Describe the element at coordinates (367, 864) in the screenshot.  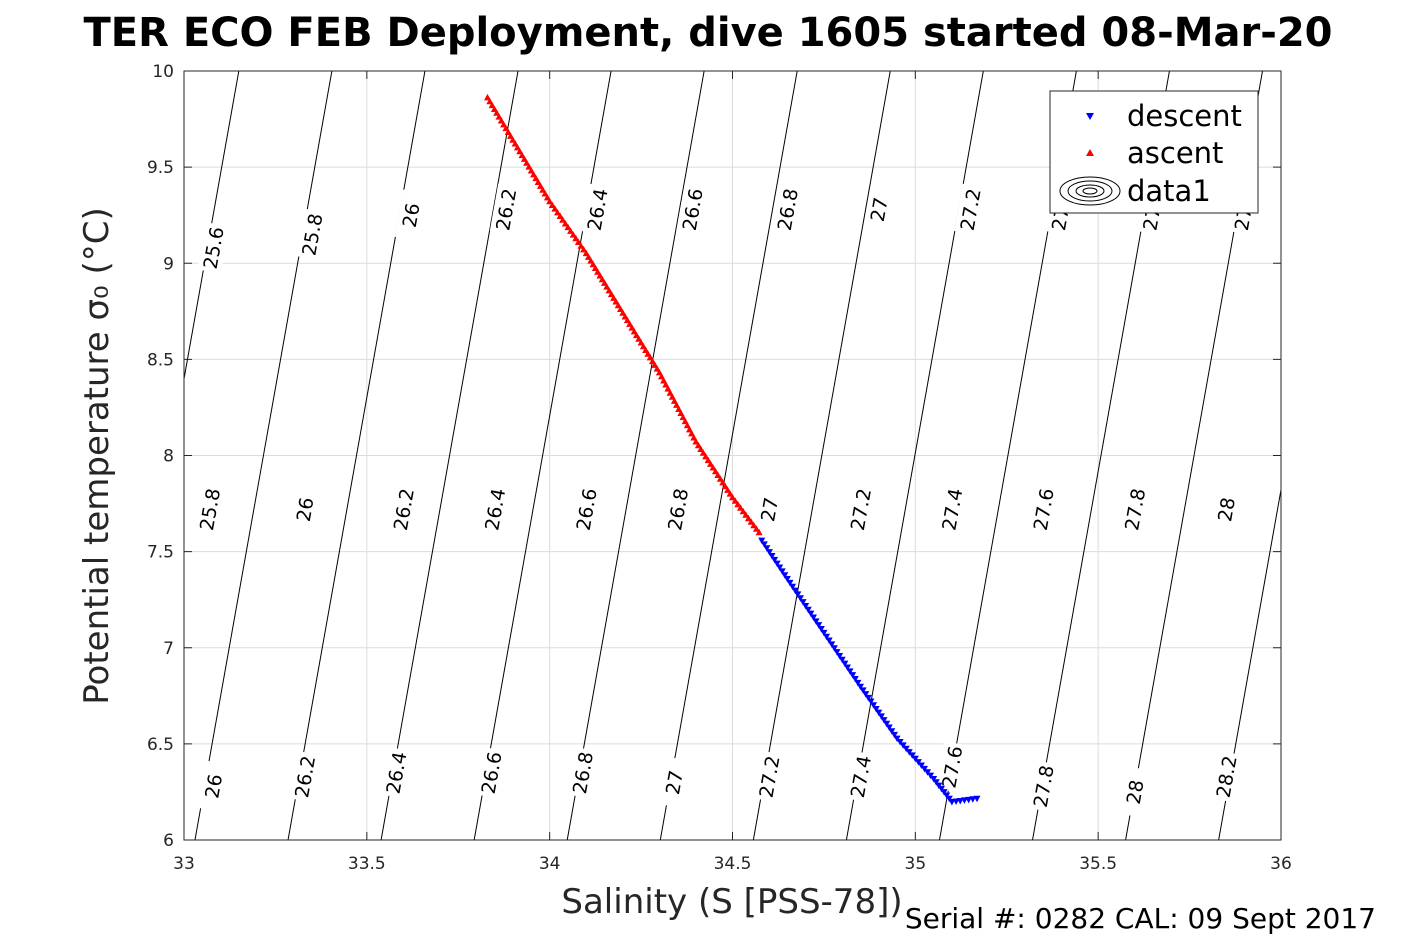
I see `x-tick-label: 33.5` at that location.